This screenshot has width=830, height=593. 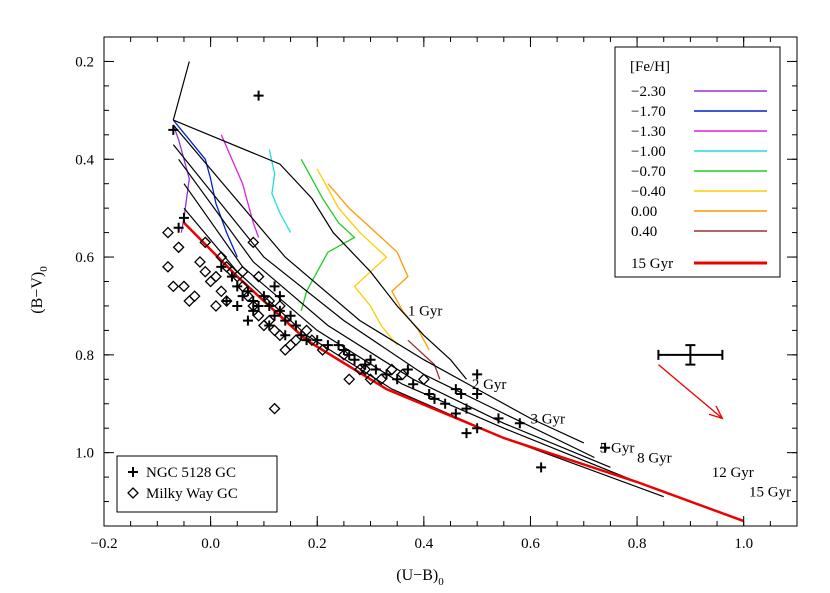 I want to click on marker-legend-diamond, so click(x=133, y=493).